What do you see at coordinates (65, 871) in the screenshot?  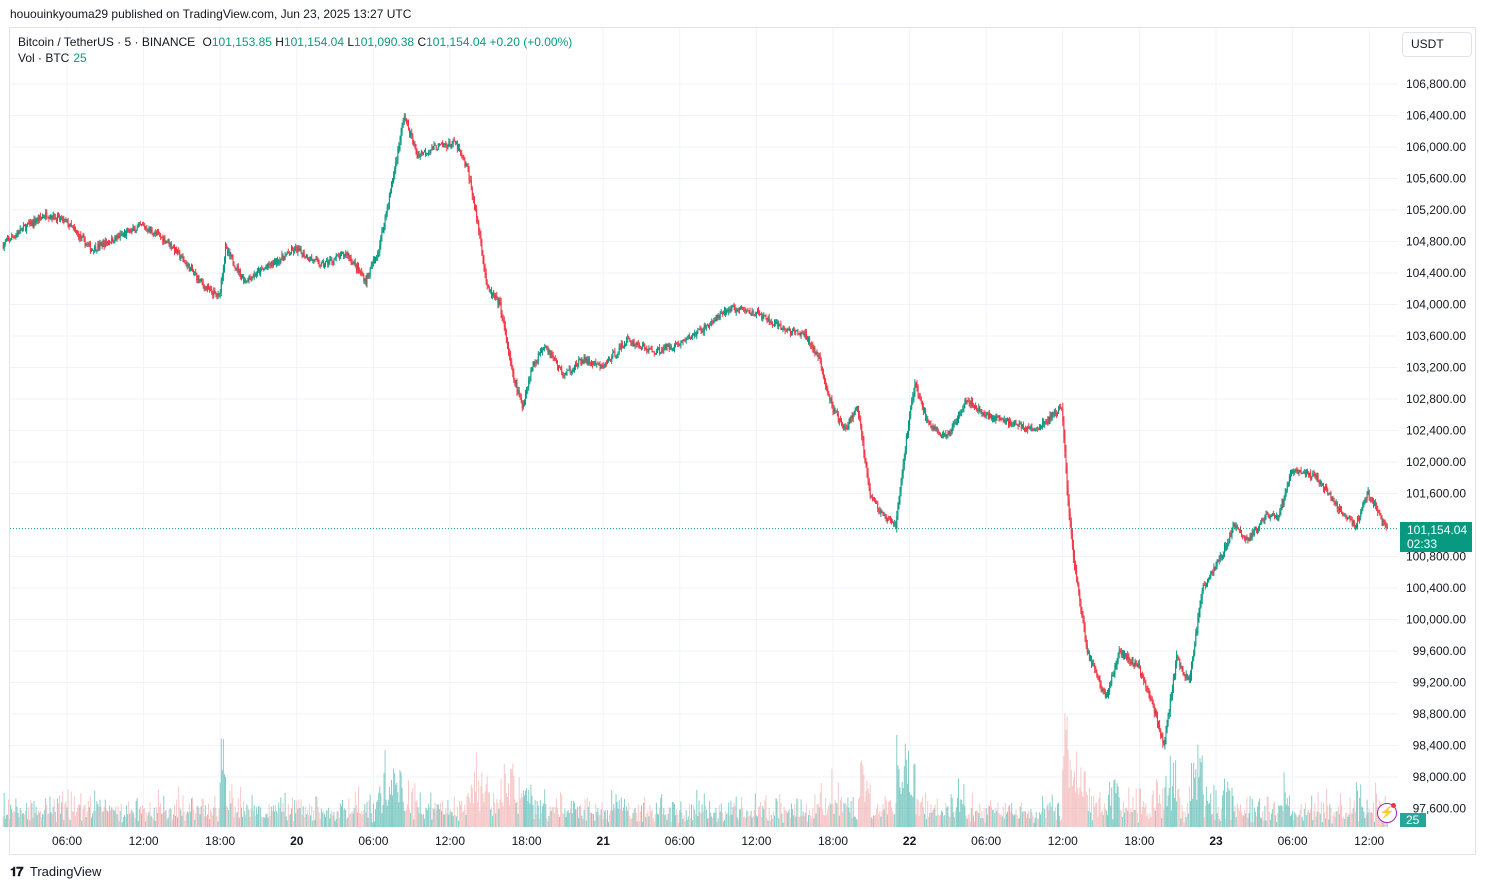 I see `footer-brand: TradingView` at bounding box center [65, 871].